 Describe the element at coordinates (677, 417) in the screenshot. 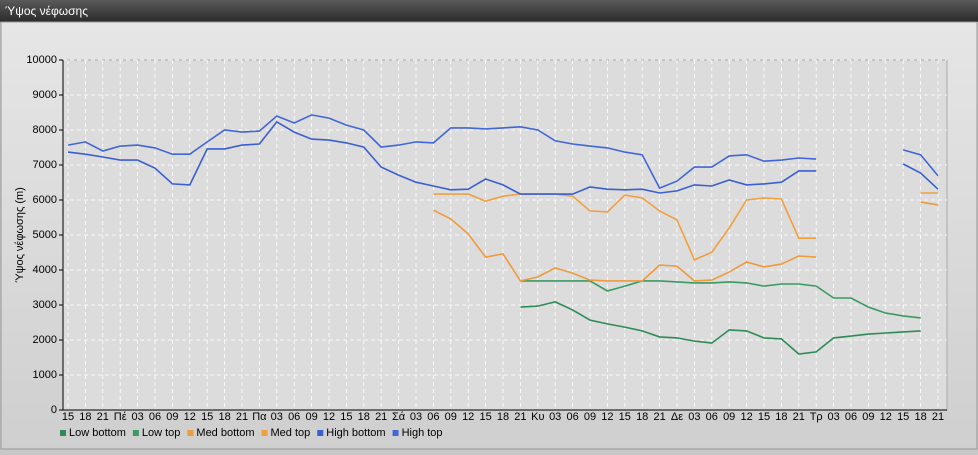

I see `x-tick-label: Δε` at that location.